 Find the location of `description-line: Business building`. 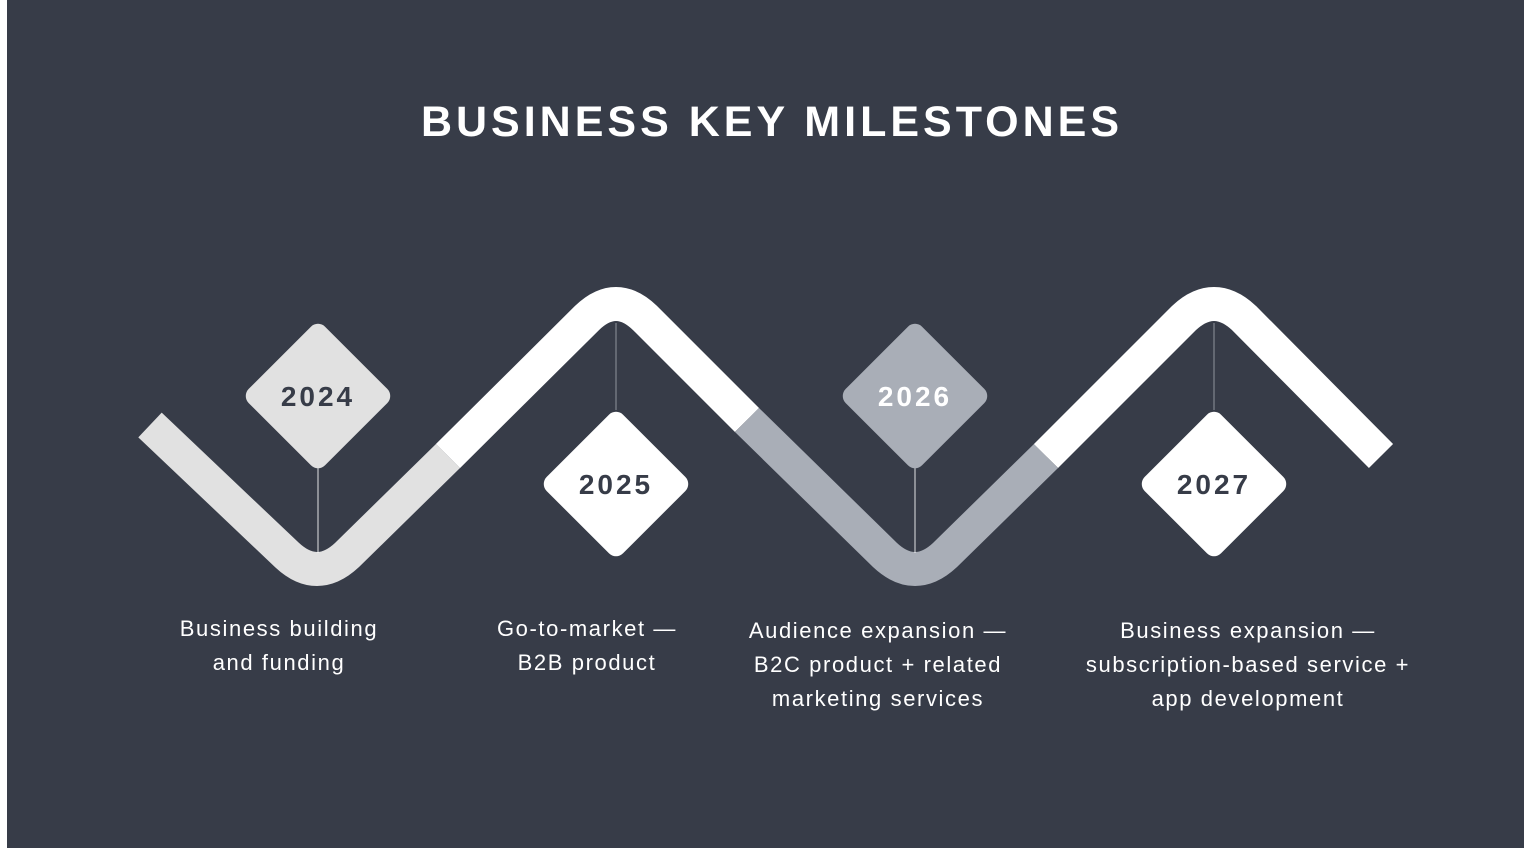

description-line: Business building is located at coordinates (279, 628).